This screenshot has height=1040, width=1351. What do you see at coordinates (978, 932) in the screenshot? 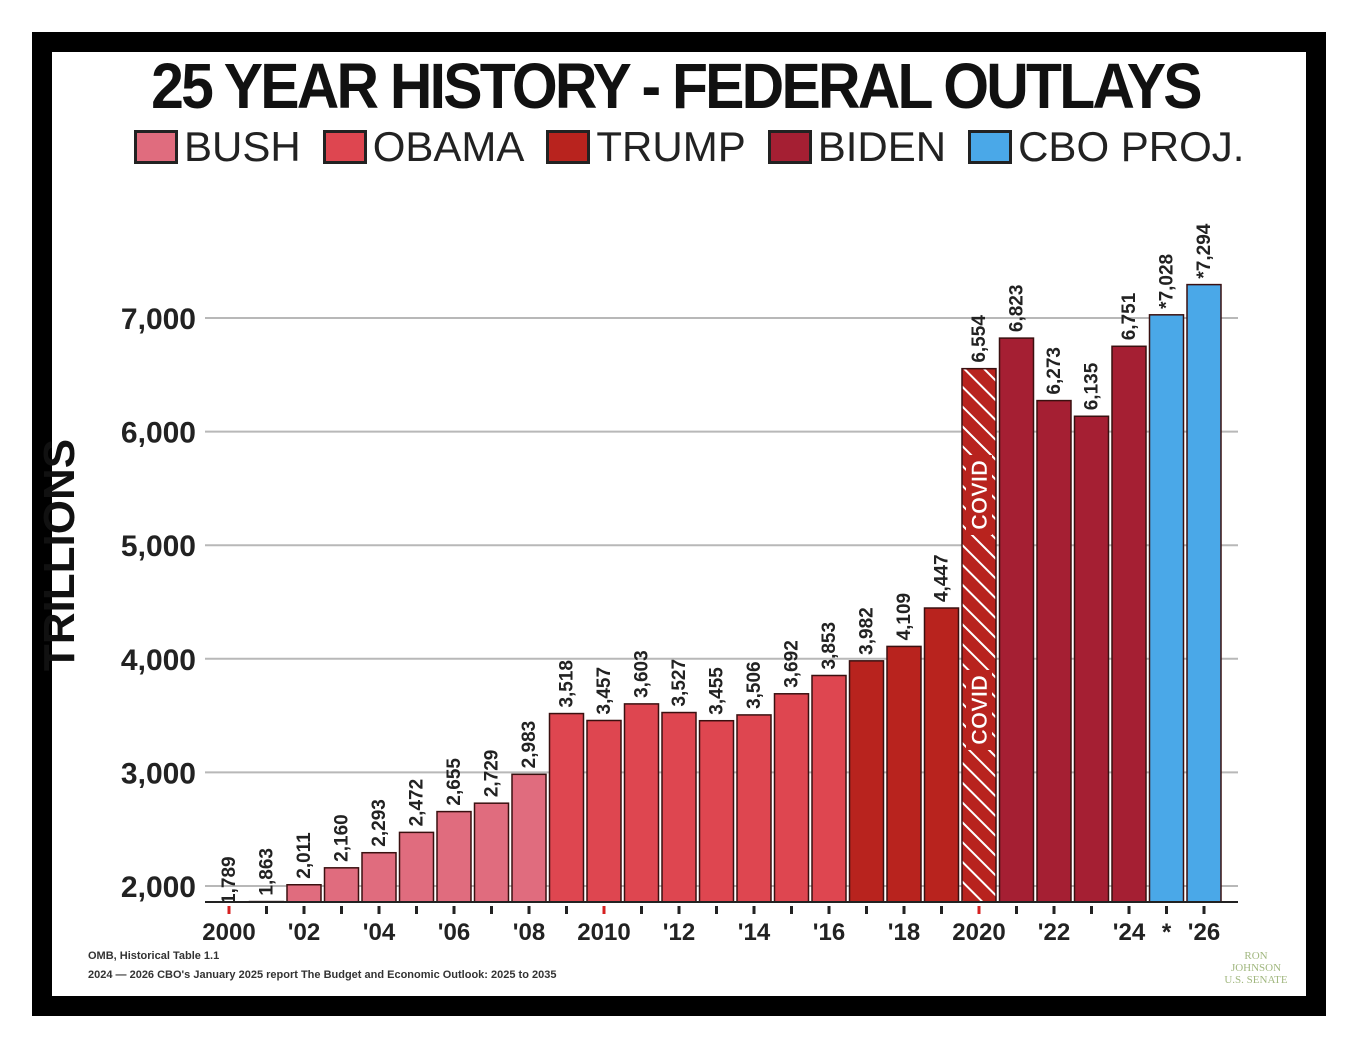
I see `x-tick-label: 2020` at bounding box center [978, 932].